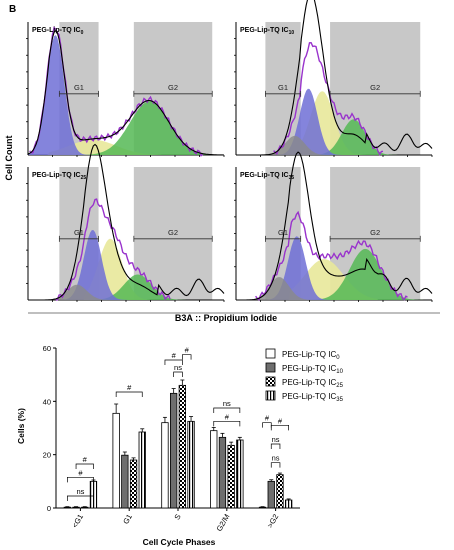  What do you see at coordinates (127, 519) in the screenshot?
I see `bar-category-label: G1` at bounding box center [127, 519].